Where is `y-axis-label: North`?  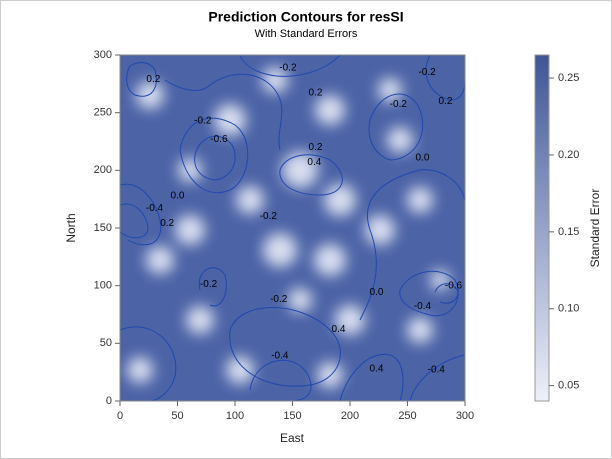
y-axis-label: North is located at coordinates (71, 227).